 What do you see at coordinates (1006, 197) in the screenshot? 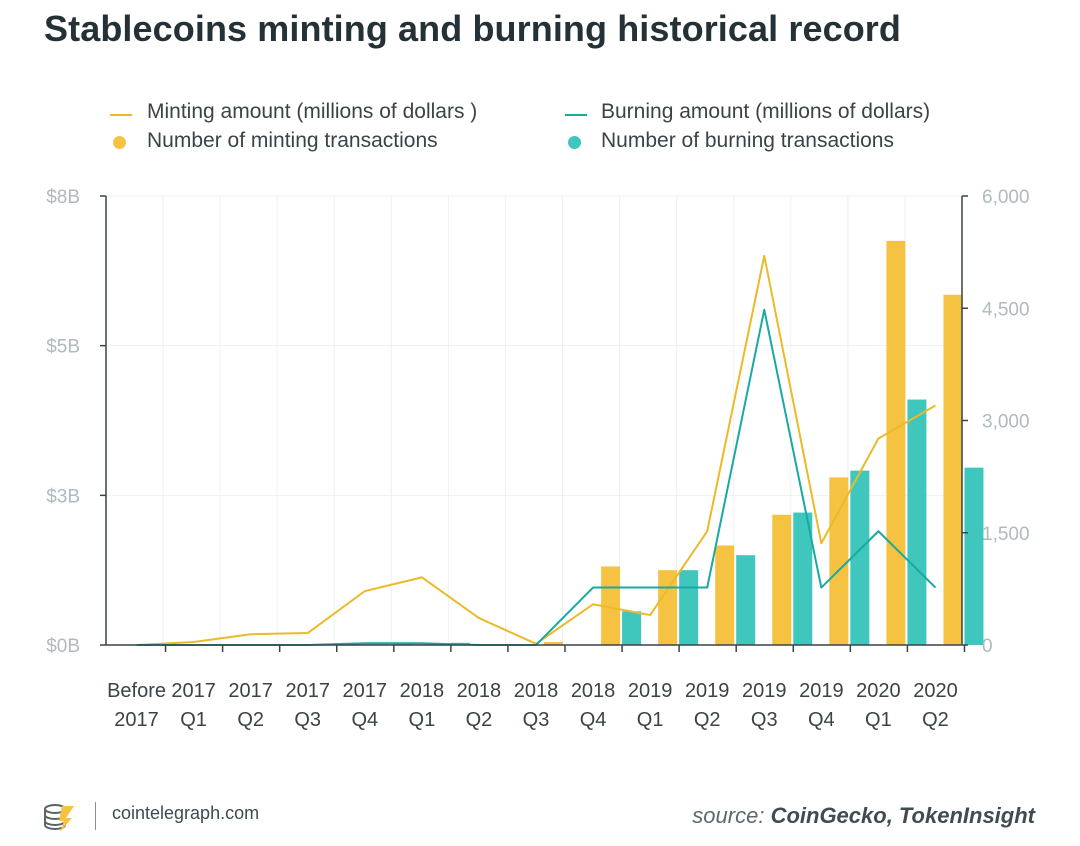
I see `right-tick-label: 6,000` at bounding box center [1006, 197].